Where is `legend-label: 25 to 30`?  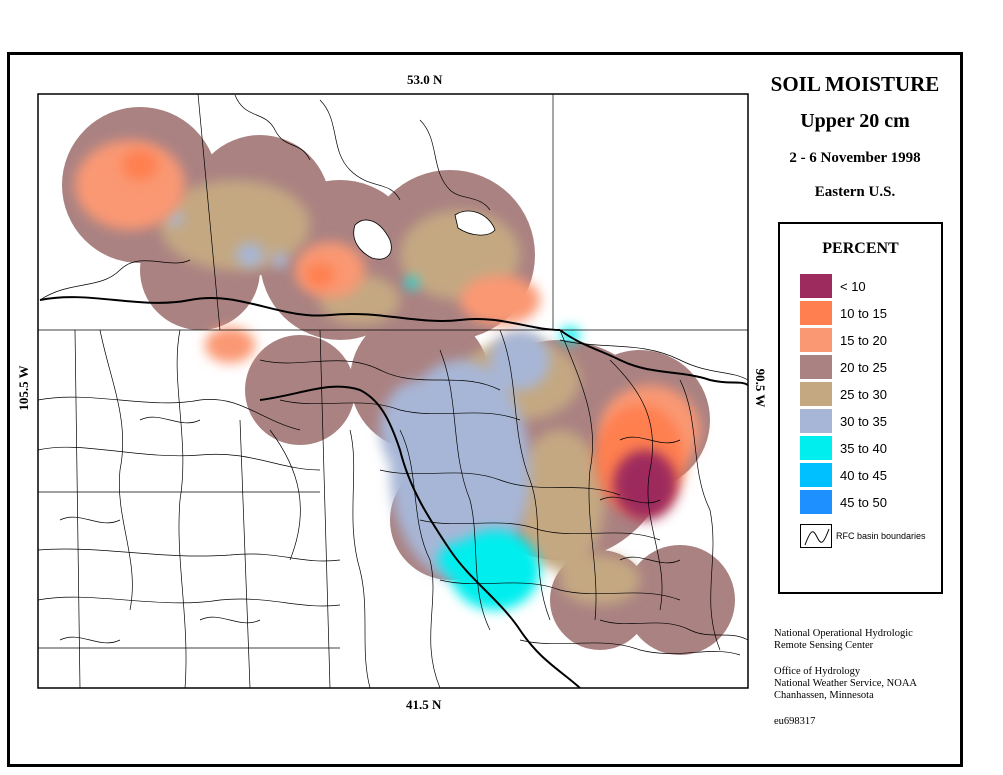
legend-label: 25 to 30 is located at coordinates (863, 394).